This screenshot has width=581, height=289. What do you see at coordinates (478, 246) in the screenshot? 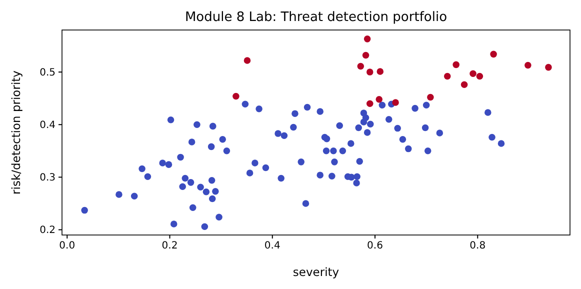
I see `x-tick-label: 0.8` at bounding box center [478, 246].